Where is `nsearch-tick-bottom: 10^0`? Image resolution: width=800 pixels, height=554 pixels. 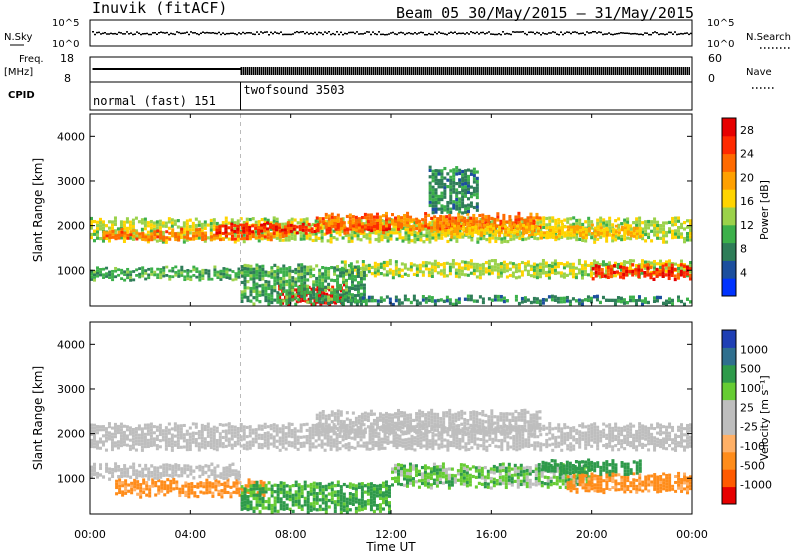 nsearch-tick-bottom: 10^0 is located at coordinates (720, 44).